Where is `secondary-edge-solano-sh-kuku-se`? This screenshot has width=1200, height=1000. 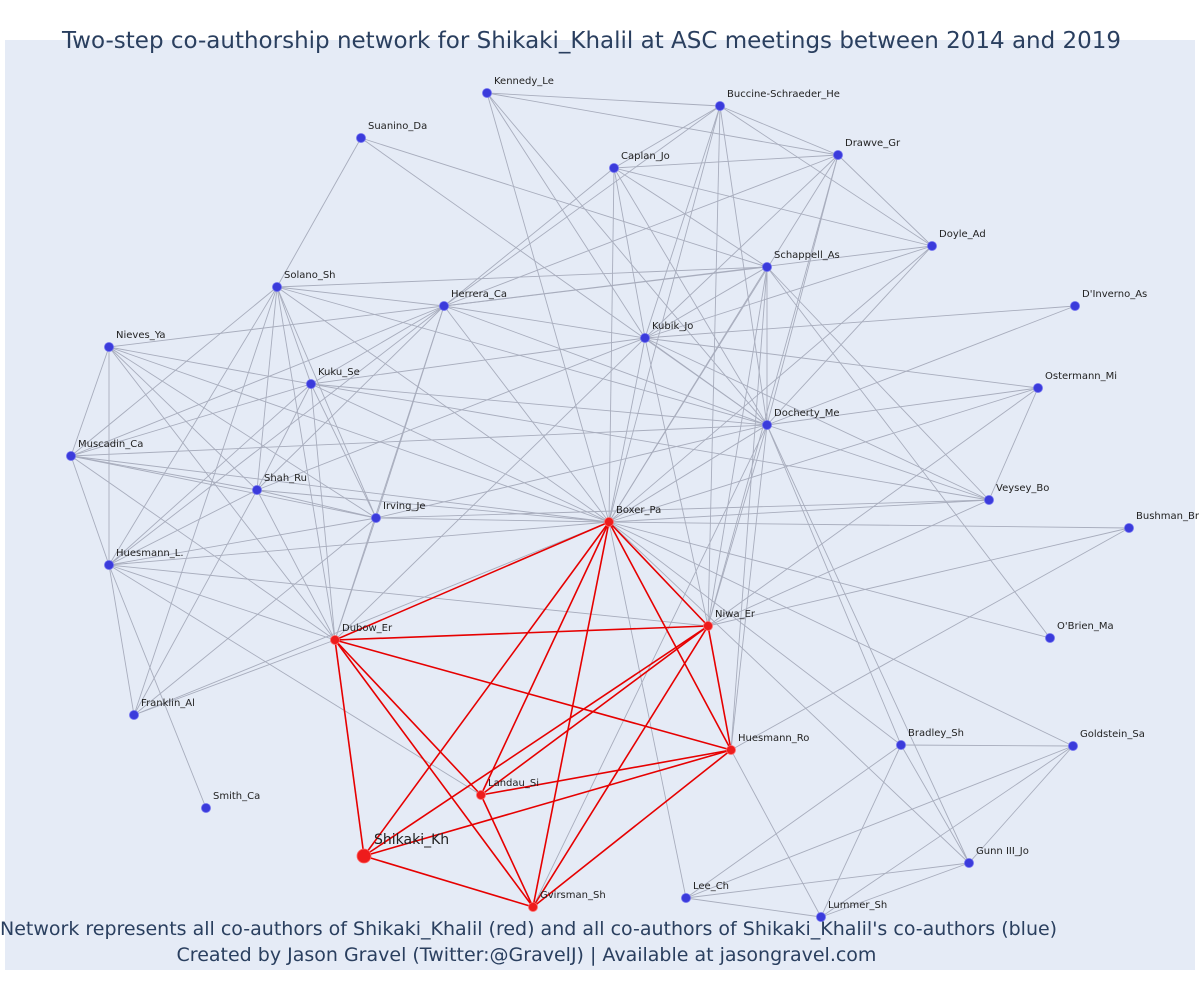
secondary-edge-solano-sh-kuku-se is located at coordinates (294, 335).